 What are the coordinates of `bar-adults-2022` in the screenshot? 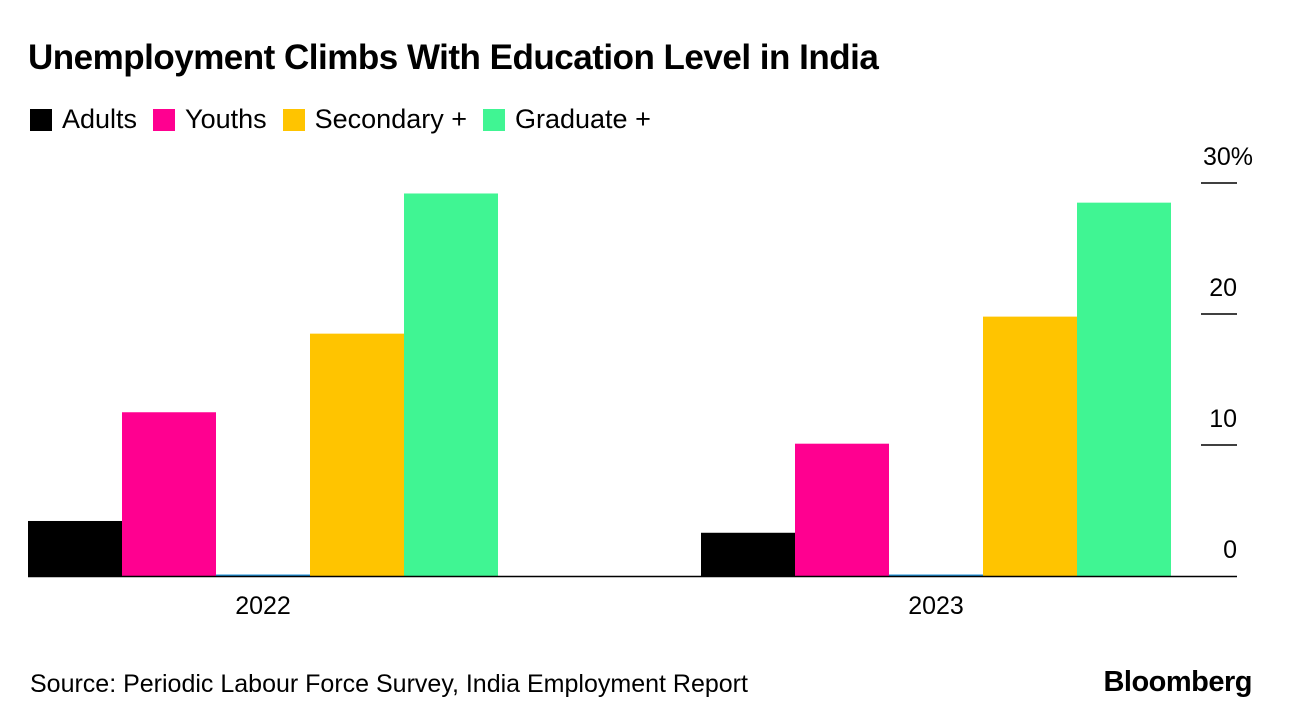 It's located at (75, 548).